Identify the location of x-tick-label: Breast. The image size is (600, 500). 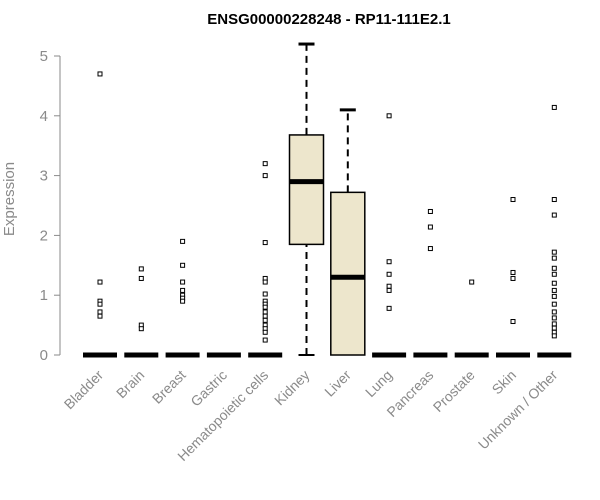
(169, 387).